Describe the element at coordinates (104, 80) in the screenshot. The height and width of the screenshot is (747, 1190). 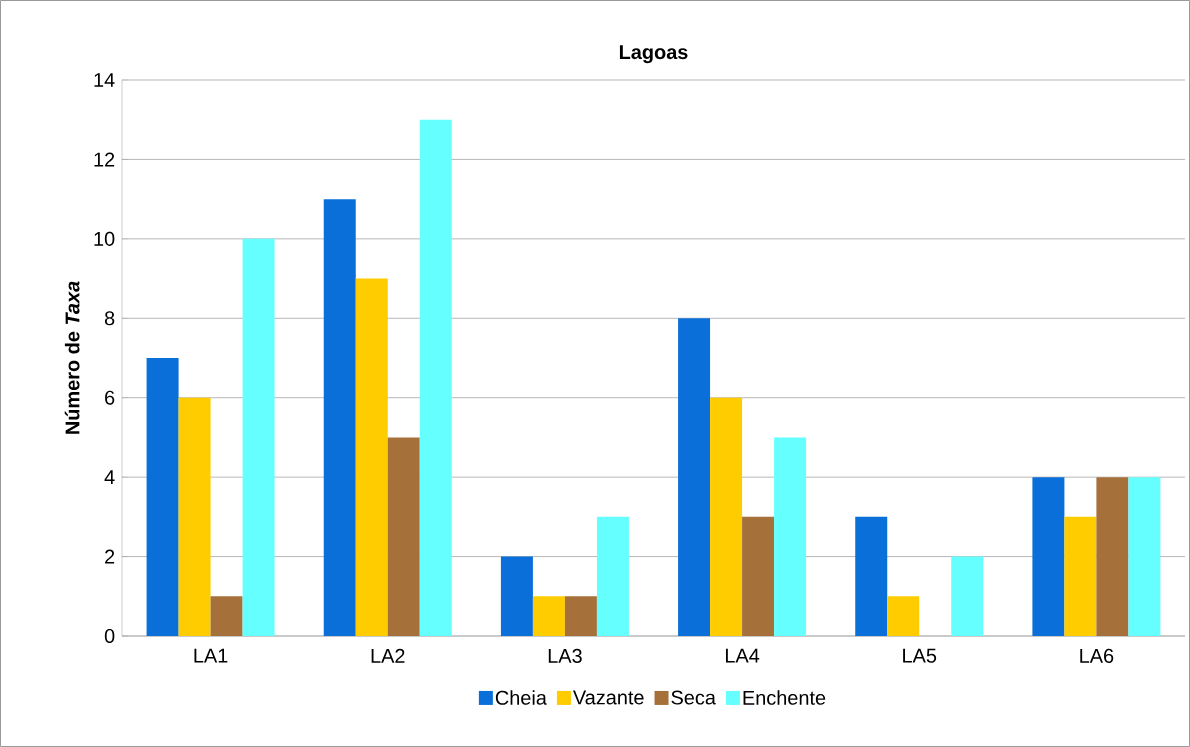
I see `y-tick-label: 14` at that location.